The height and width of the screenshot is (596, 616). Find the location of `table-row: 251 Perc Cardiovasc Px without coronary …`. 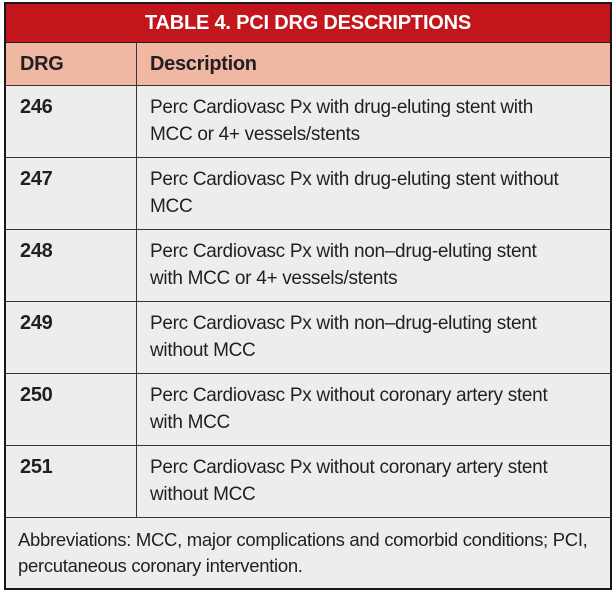

table-row: 251 Perc Cardiovasc Px without coronary … is located at coordinates (308, 481).